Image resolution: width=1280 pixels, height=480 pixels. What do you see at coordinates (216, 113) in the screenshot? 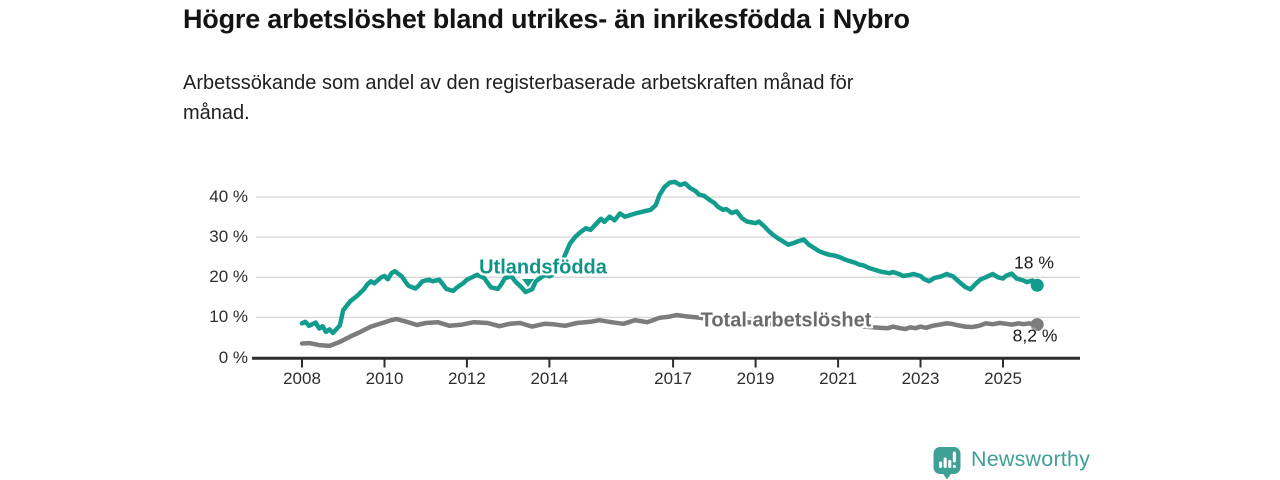
I see `chart-subtitle-line2: månad.` at bounding box center [216, 113].